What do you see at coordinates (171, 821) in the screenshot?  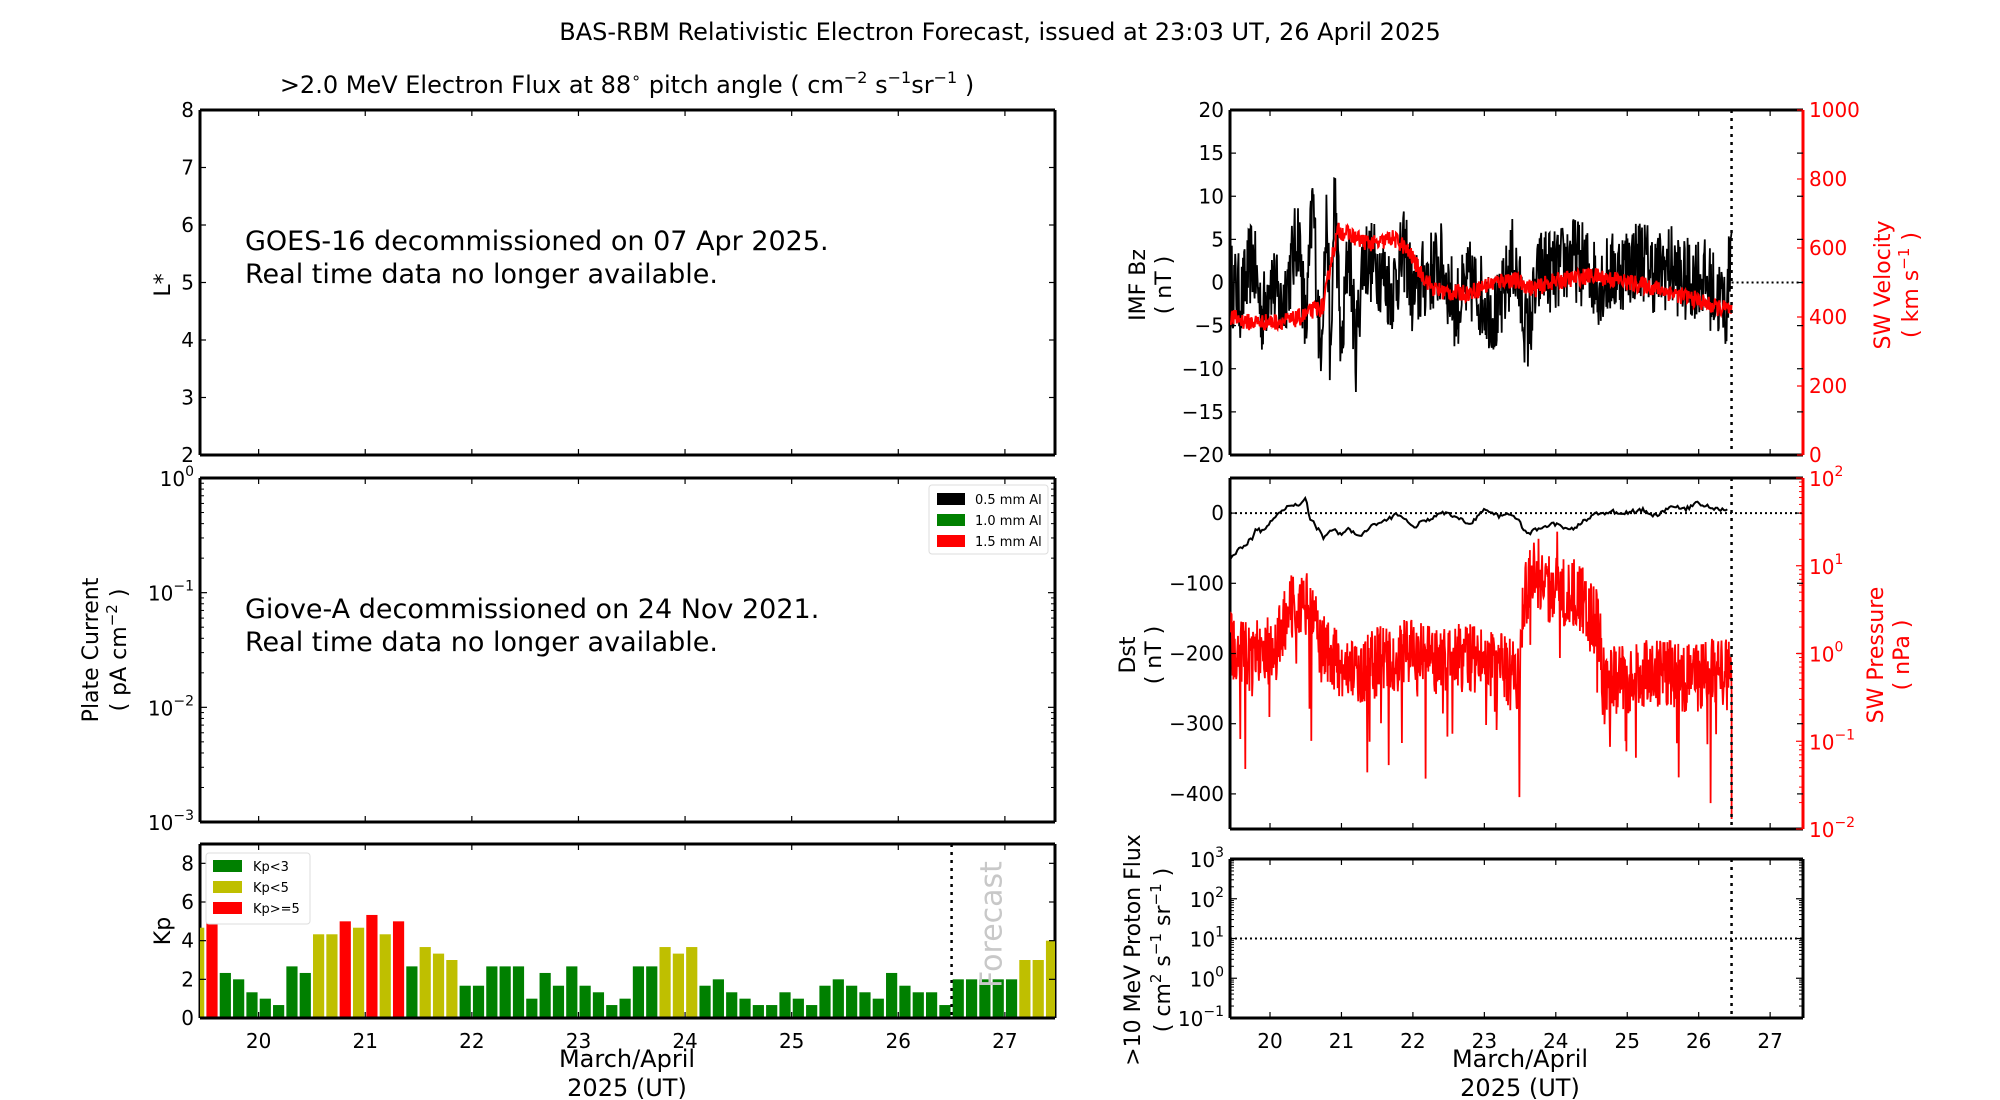 I see `y-tick-label: 10⁻³` at bounding box center [171, 821].